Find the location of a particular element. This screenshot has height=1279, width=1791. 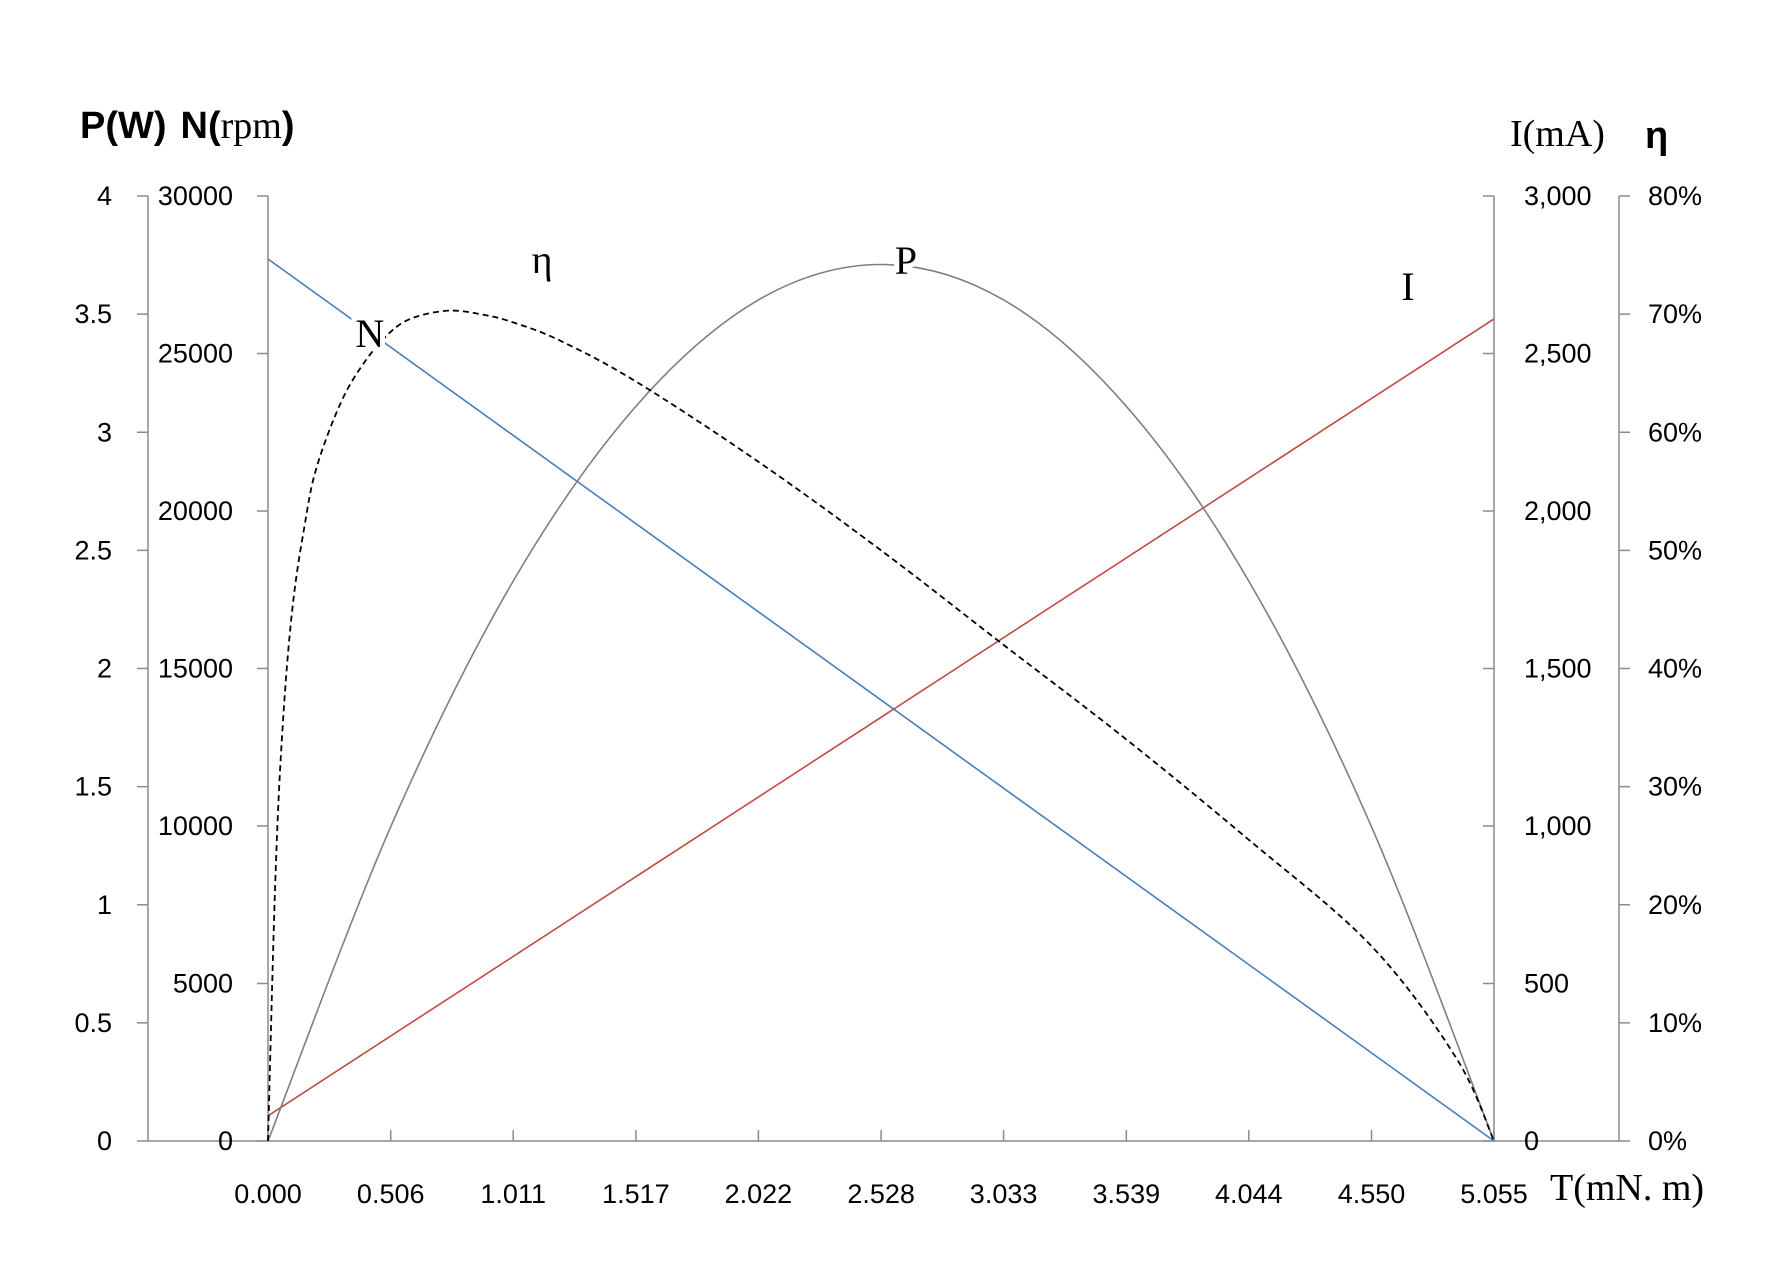

n-tick-label: 20000 is located at coordinates (195, 511).